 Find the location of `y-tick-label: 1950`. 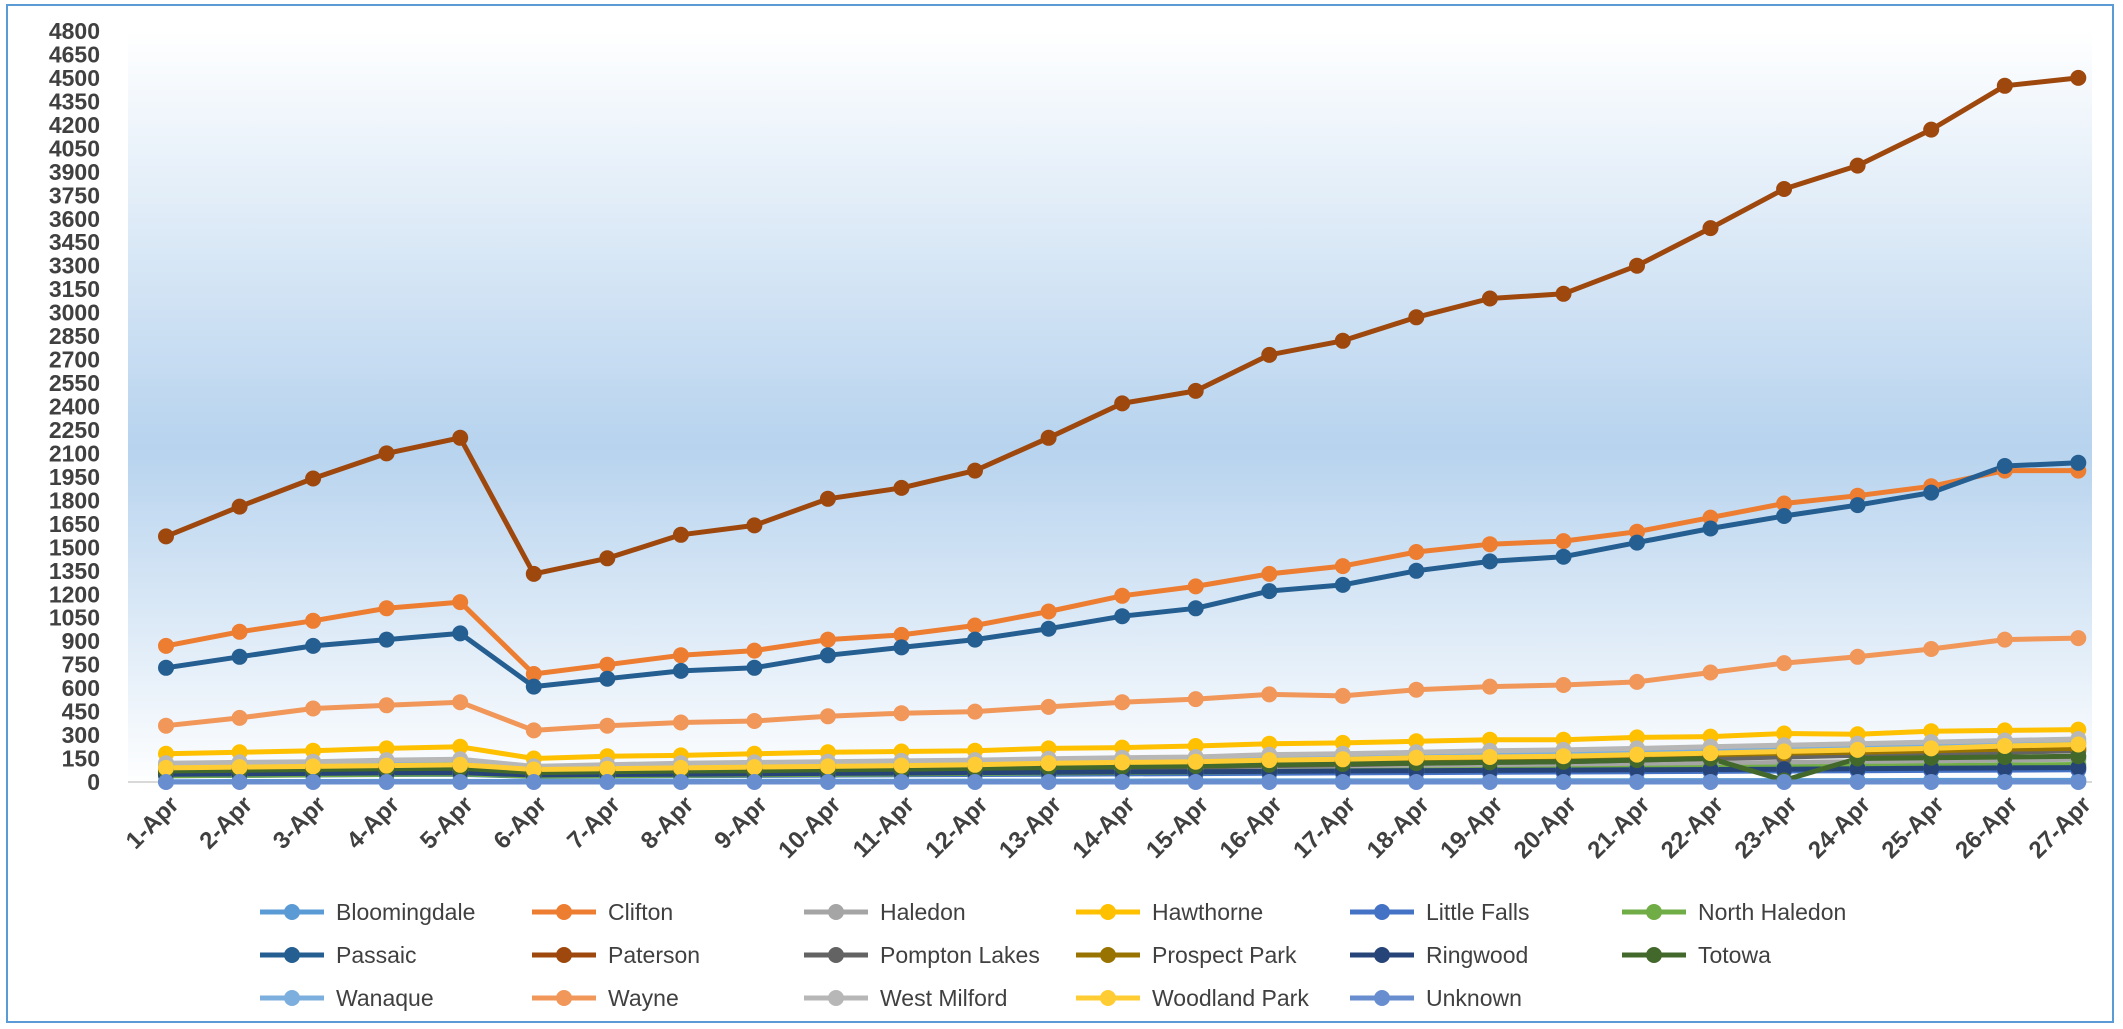

y-tick-label: 1950 is located at coordinates (74, 477).